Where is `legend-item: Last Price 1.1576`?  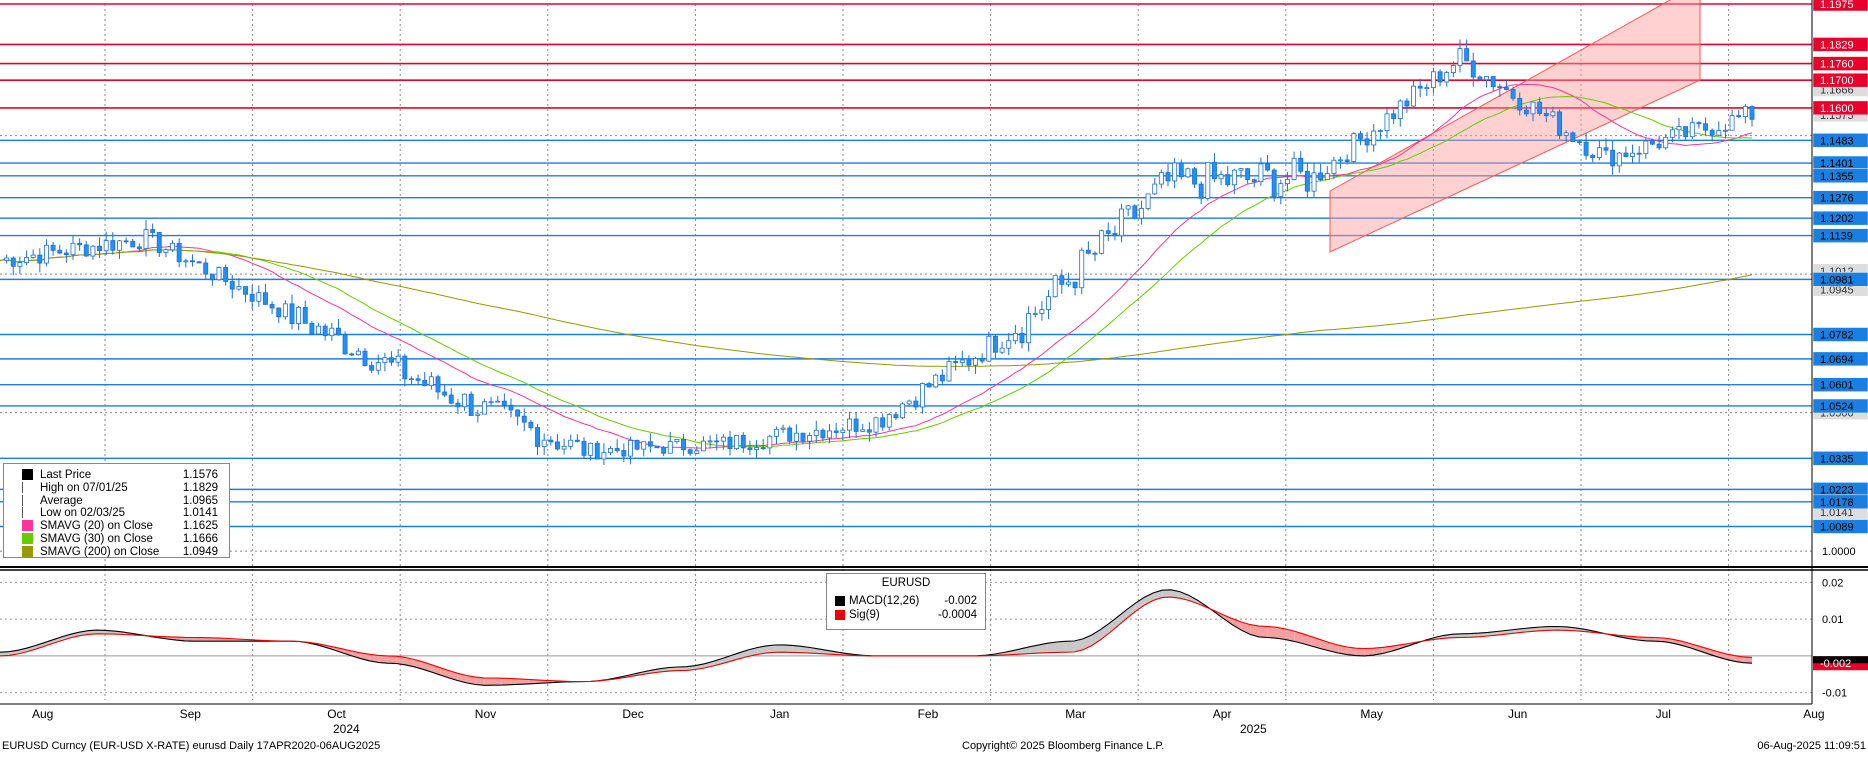 legend-item: Last Price 1.1576 is located at coordinates (117, 475).